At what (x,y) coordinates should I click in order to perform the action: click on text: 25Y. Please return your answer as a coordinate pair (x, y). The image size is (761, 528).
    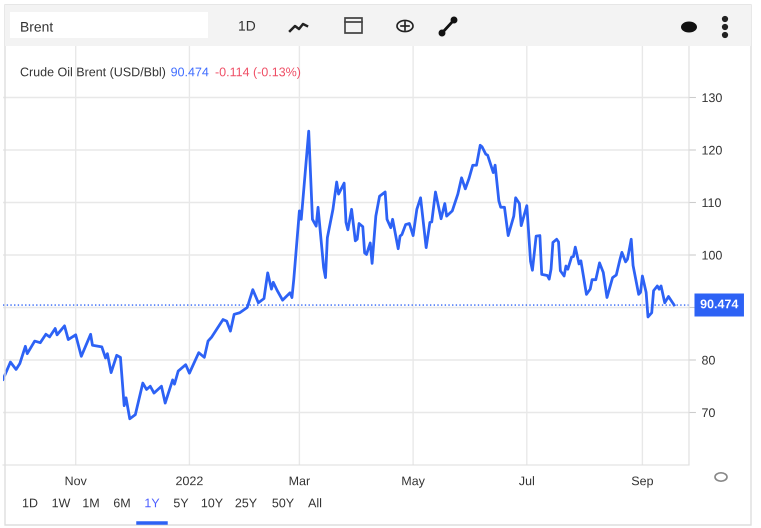
    Looking at the image, I should click on (246, 503).